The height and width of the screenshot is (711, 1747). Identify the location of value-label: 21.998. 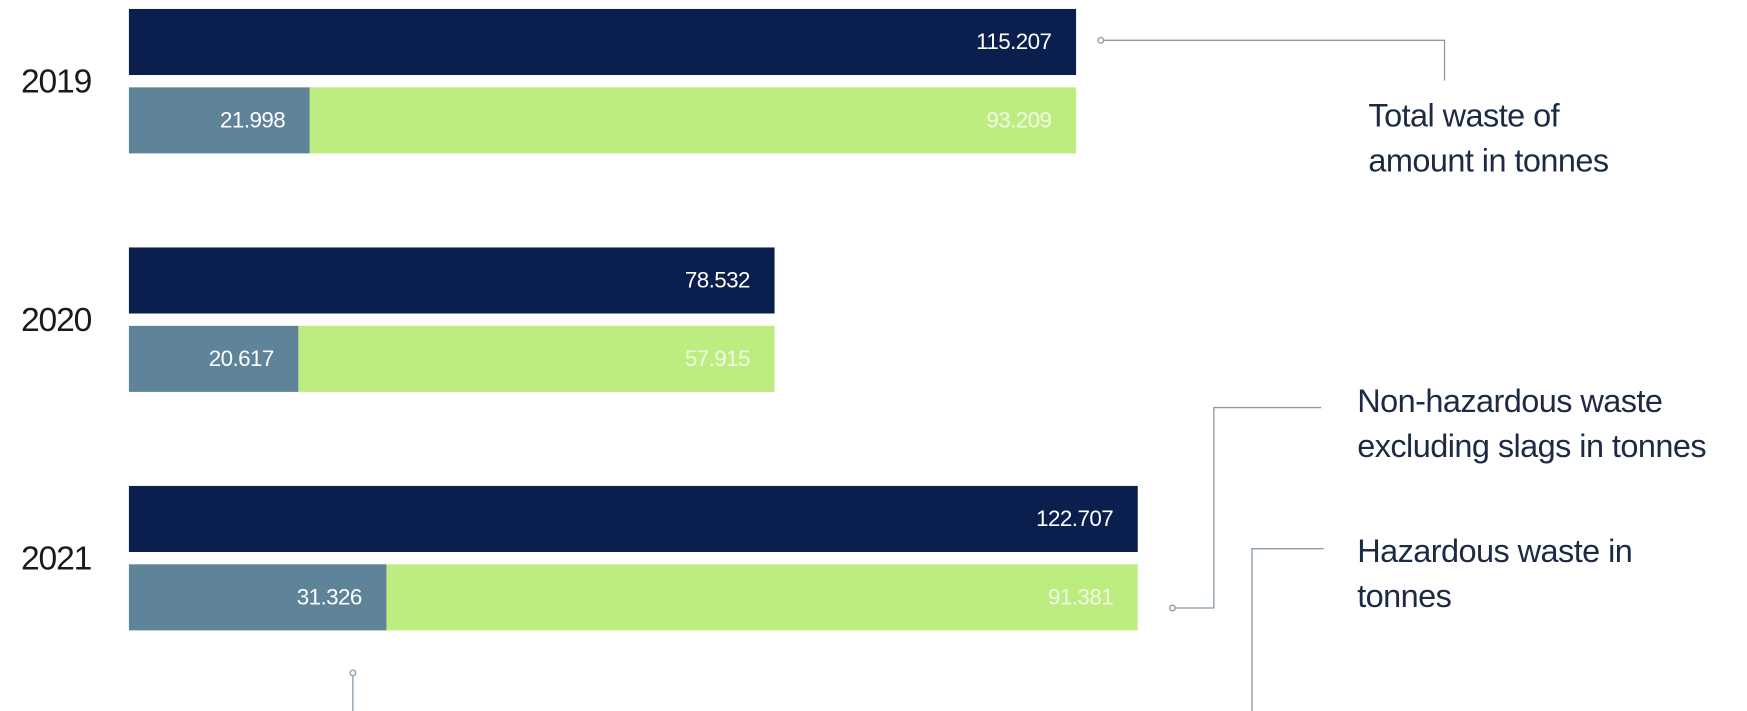
(252, 119).